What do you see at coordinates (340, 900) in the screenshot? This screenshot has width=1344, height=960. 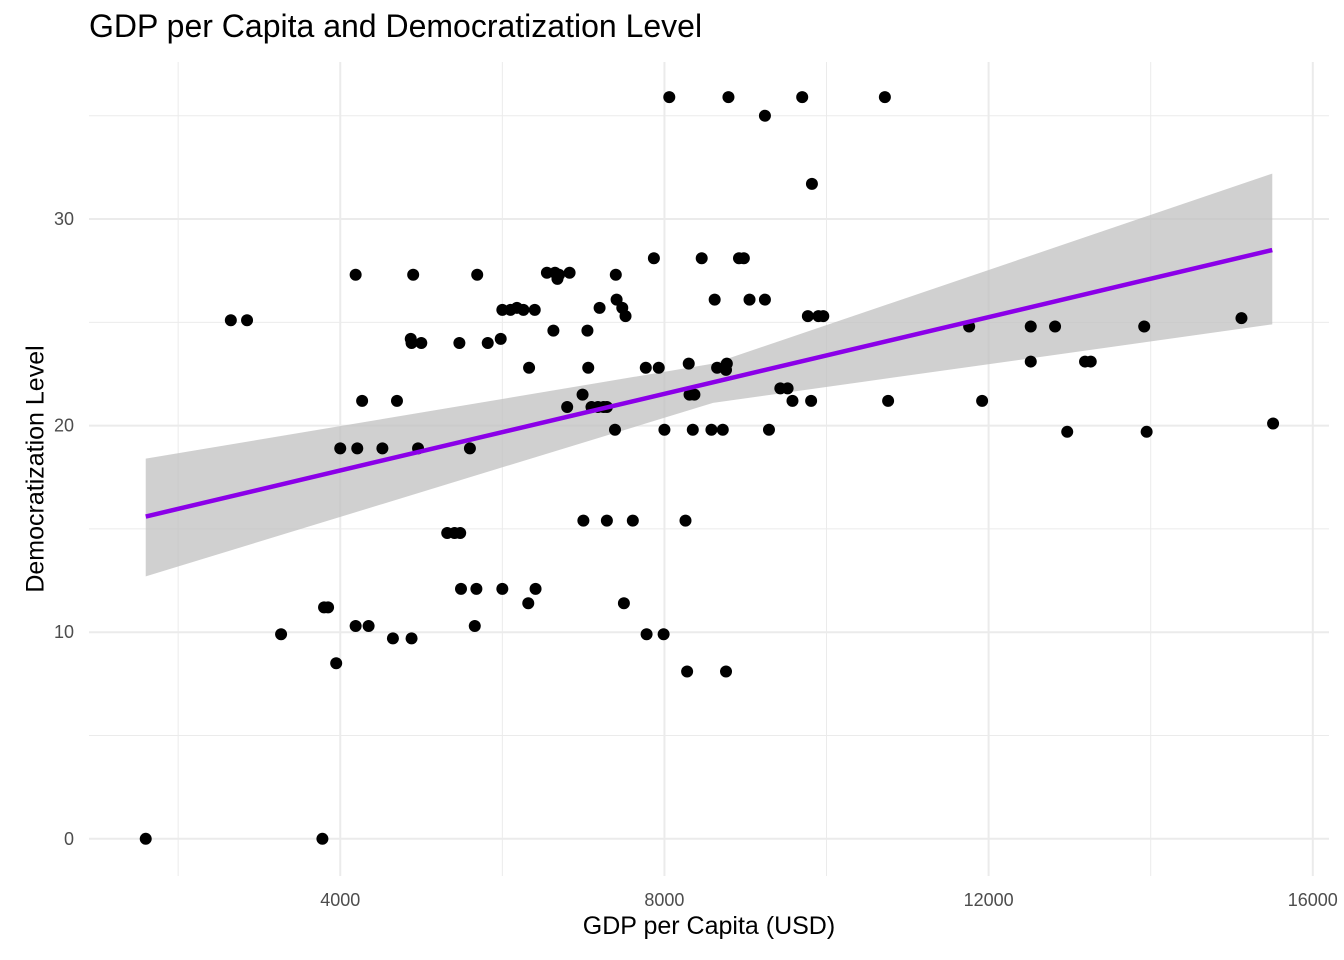 I see `x-tick-label: 4000` at bounding box center [340, 900].